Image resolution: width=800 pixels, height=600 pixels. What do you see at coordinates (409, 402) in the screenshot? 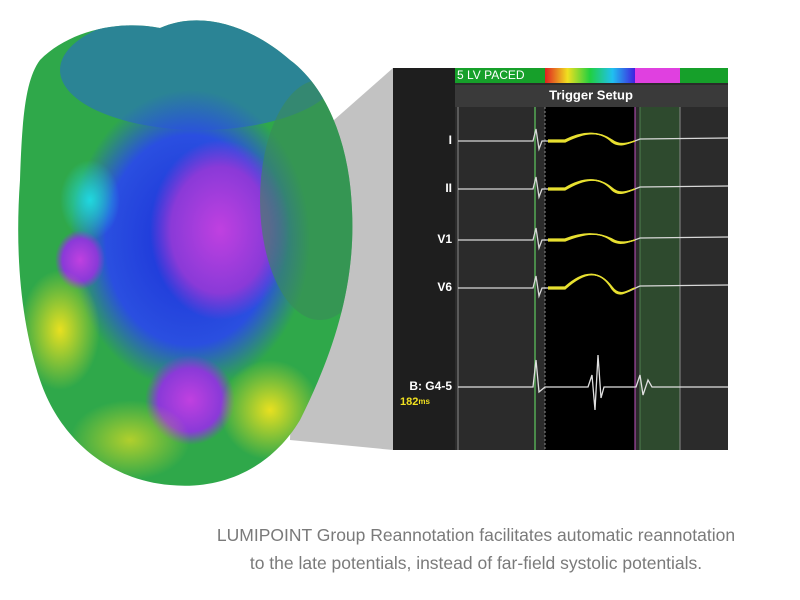
I see `interval-number: 182` at bounding box center [409, 402].